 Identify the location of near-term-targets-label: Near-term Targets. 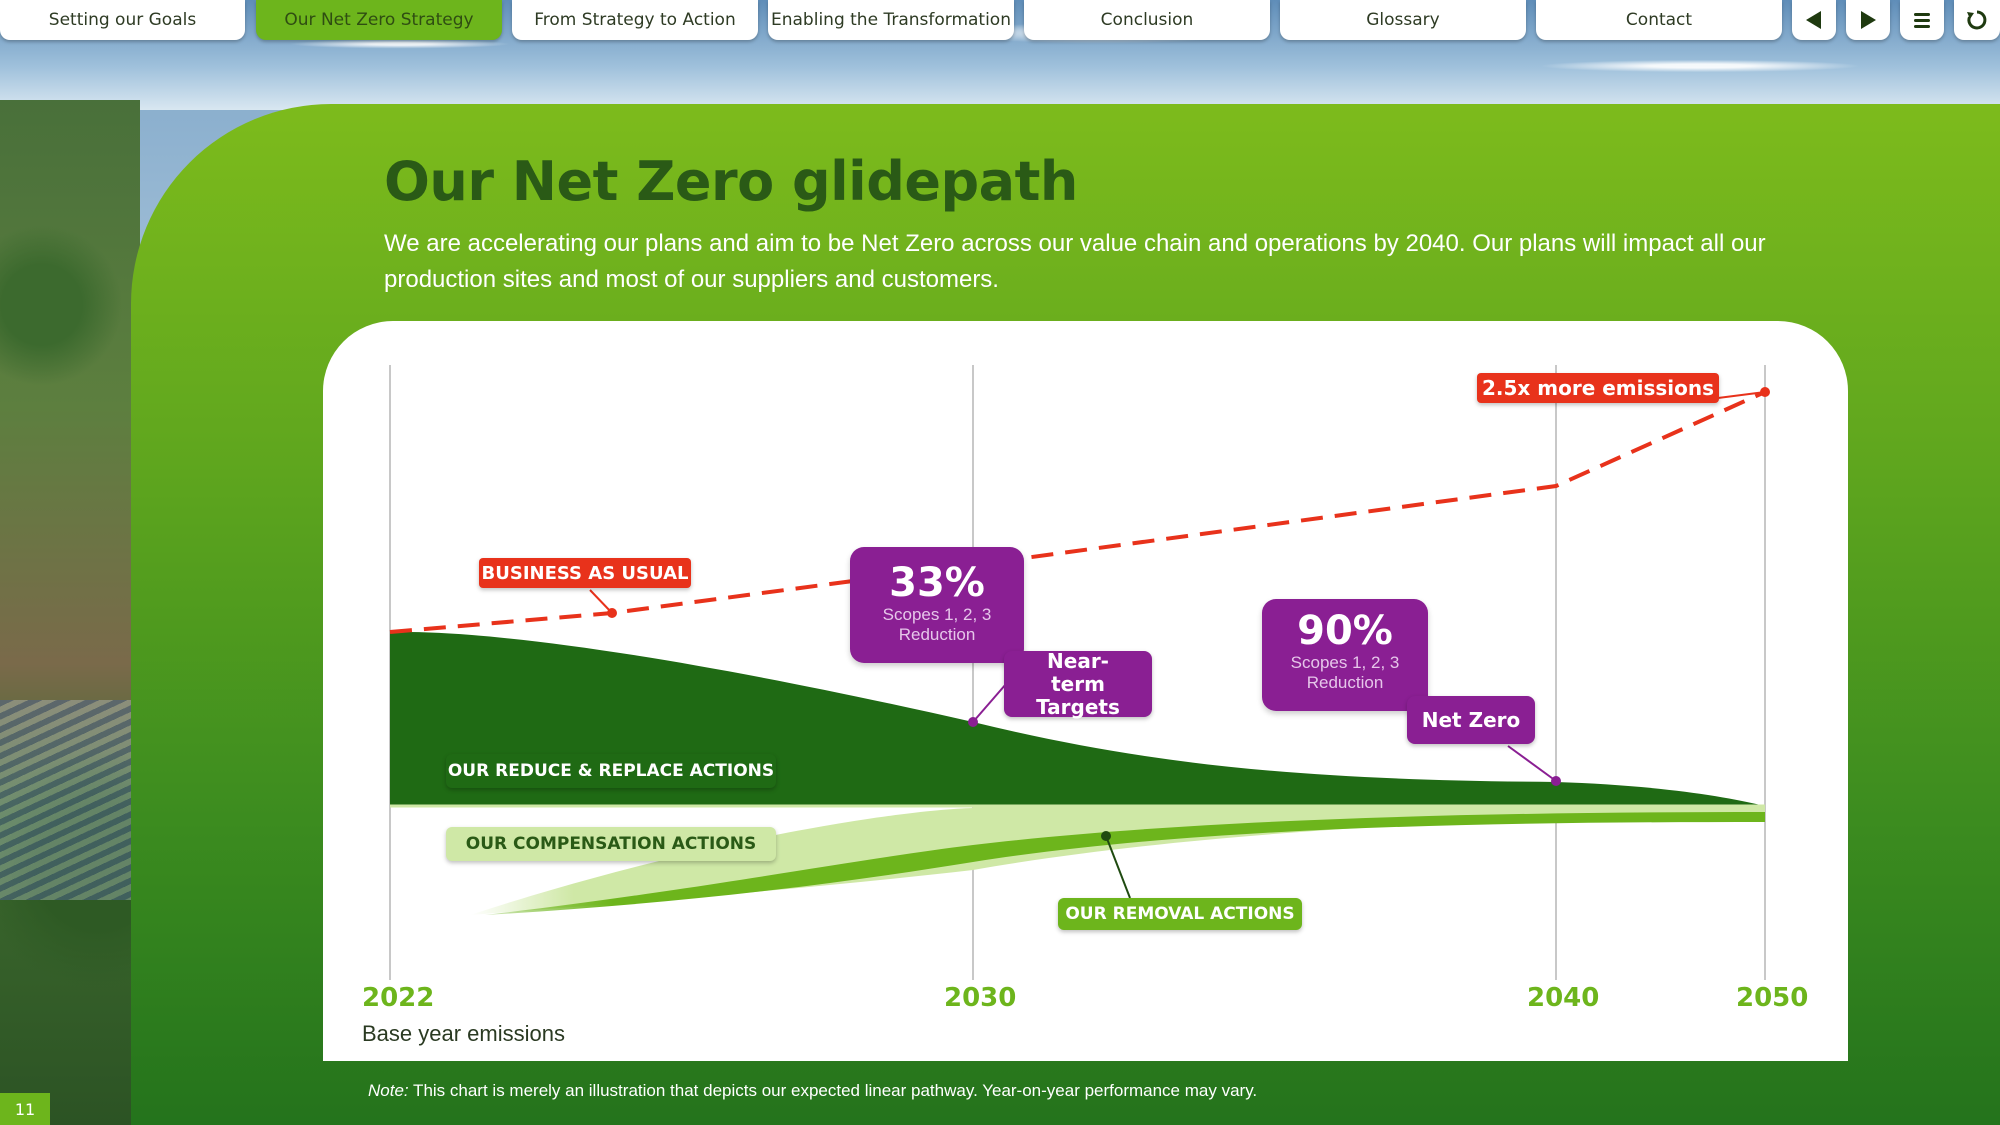
(1078, 683).